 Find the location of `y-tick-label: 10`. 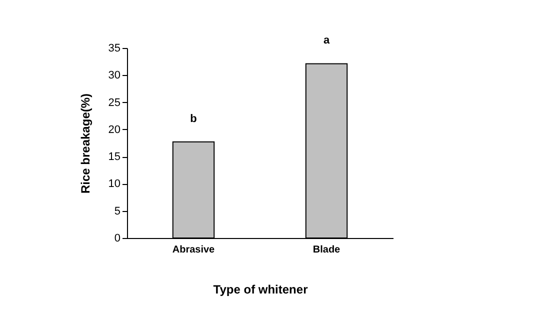

y-tick-label: 10 is located at coordinates (114, 184).